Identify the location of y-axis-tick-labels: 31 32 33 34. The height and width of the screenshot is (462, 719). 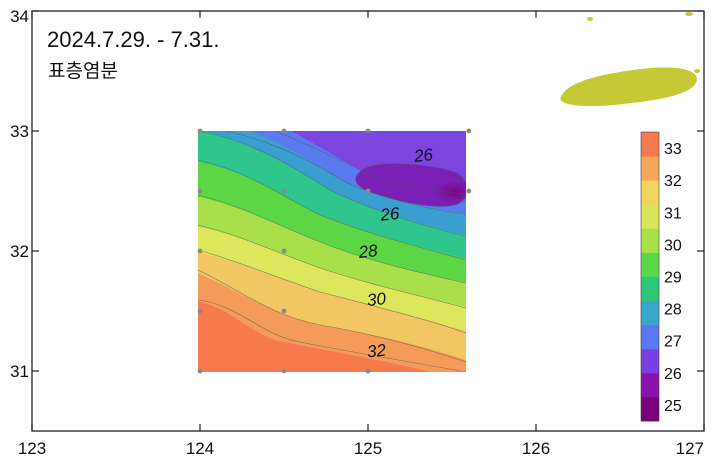
(19, 194).